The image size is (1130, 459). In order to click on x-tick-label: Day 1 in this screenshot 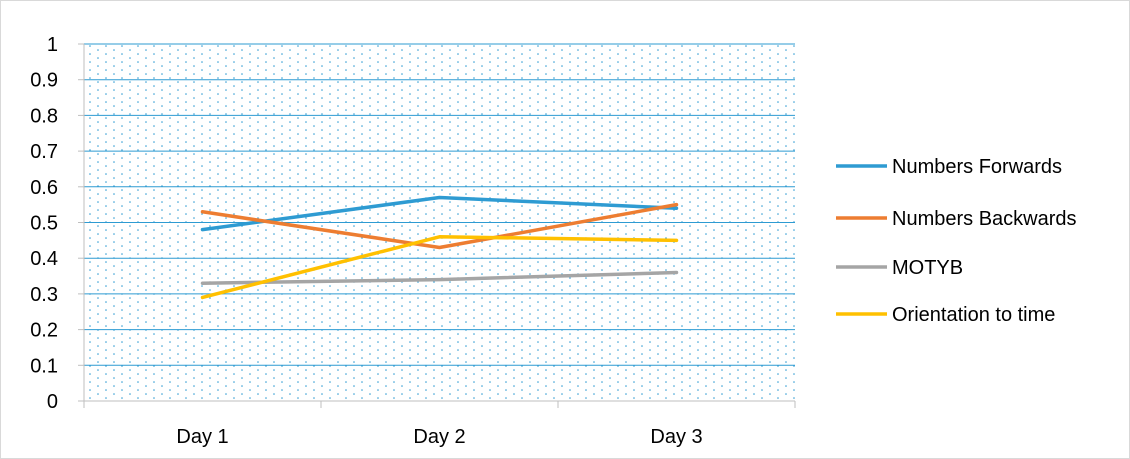, I will do `click(202, 437)`.